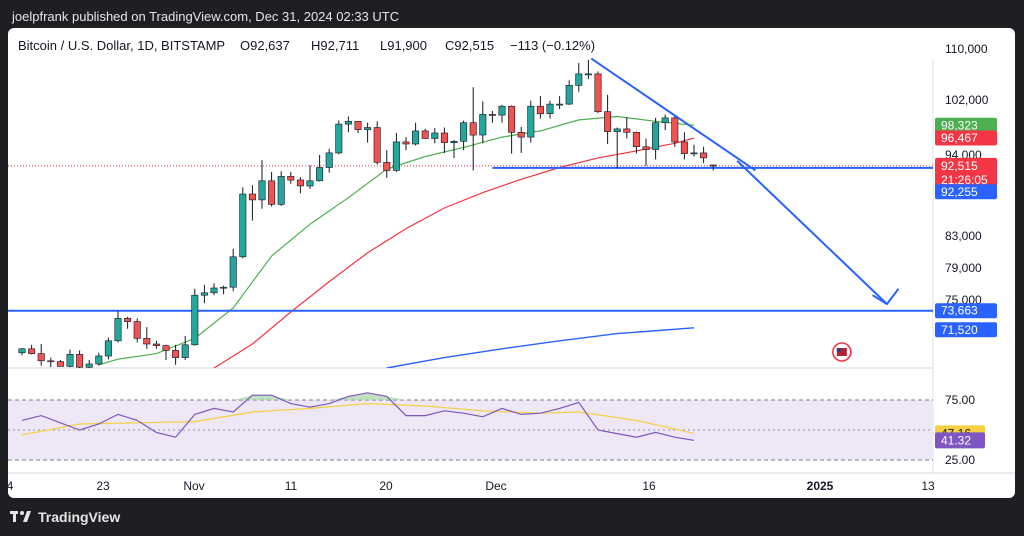  What do you see at coordinates (469, 45) in the screenshot?
I see `legend-close: C92,515` at bounding box center [469, 45].